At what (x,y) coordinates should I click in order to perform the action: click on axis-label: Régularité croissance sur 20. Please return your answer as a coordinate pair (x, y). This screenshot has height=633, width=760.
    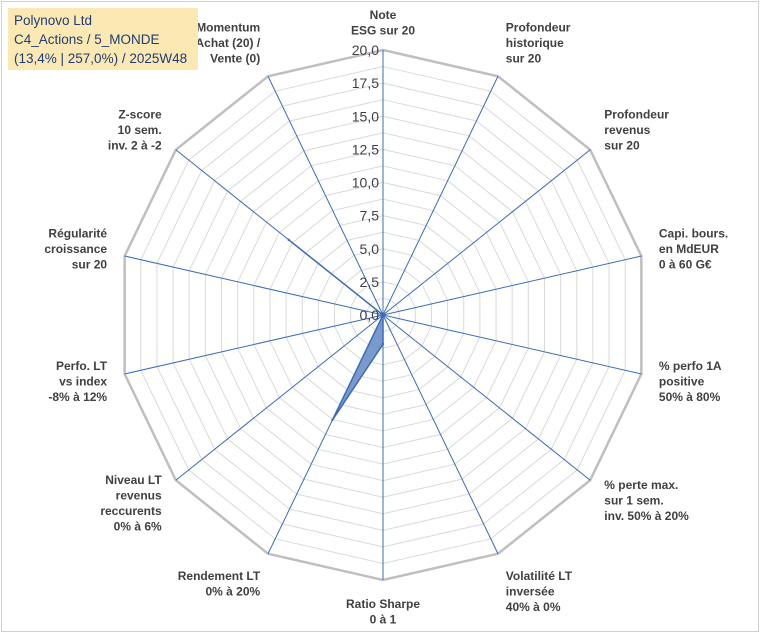
    Looking at the image, I should click on (75, 249).